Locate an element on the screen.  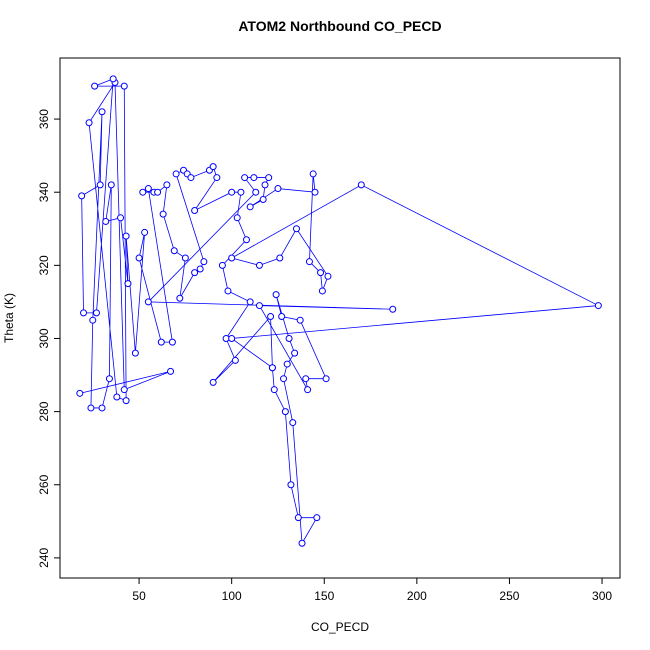
x-axis-label: CO_PECD is located at coordinates (340, 627).